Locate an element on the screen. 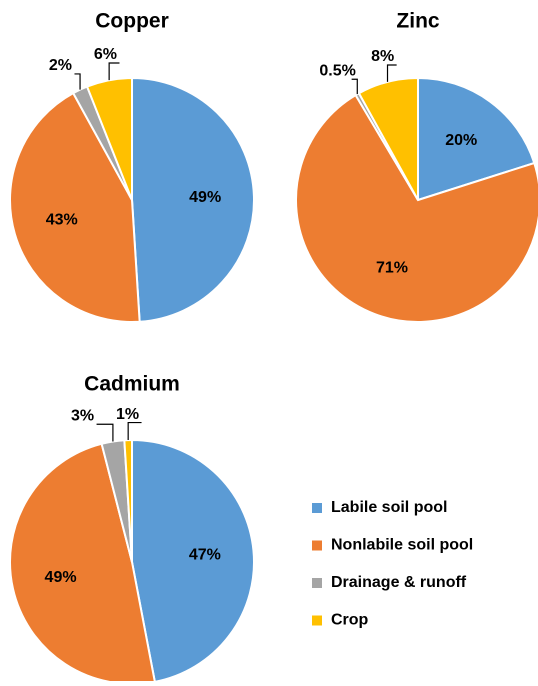 Image resolution: width=538 pixels, height=686 pixels. value-label: 20% is located at coordinates (461, 140).